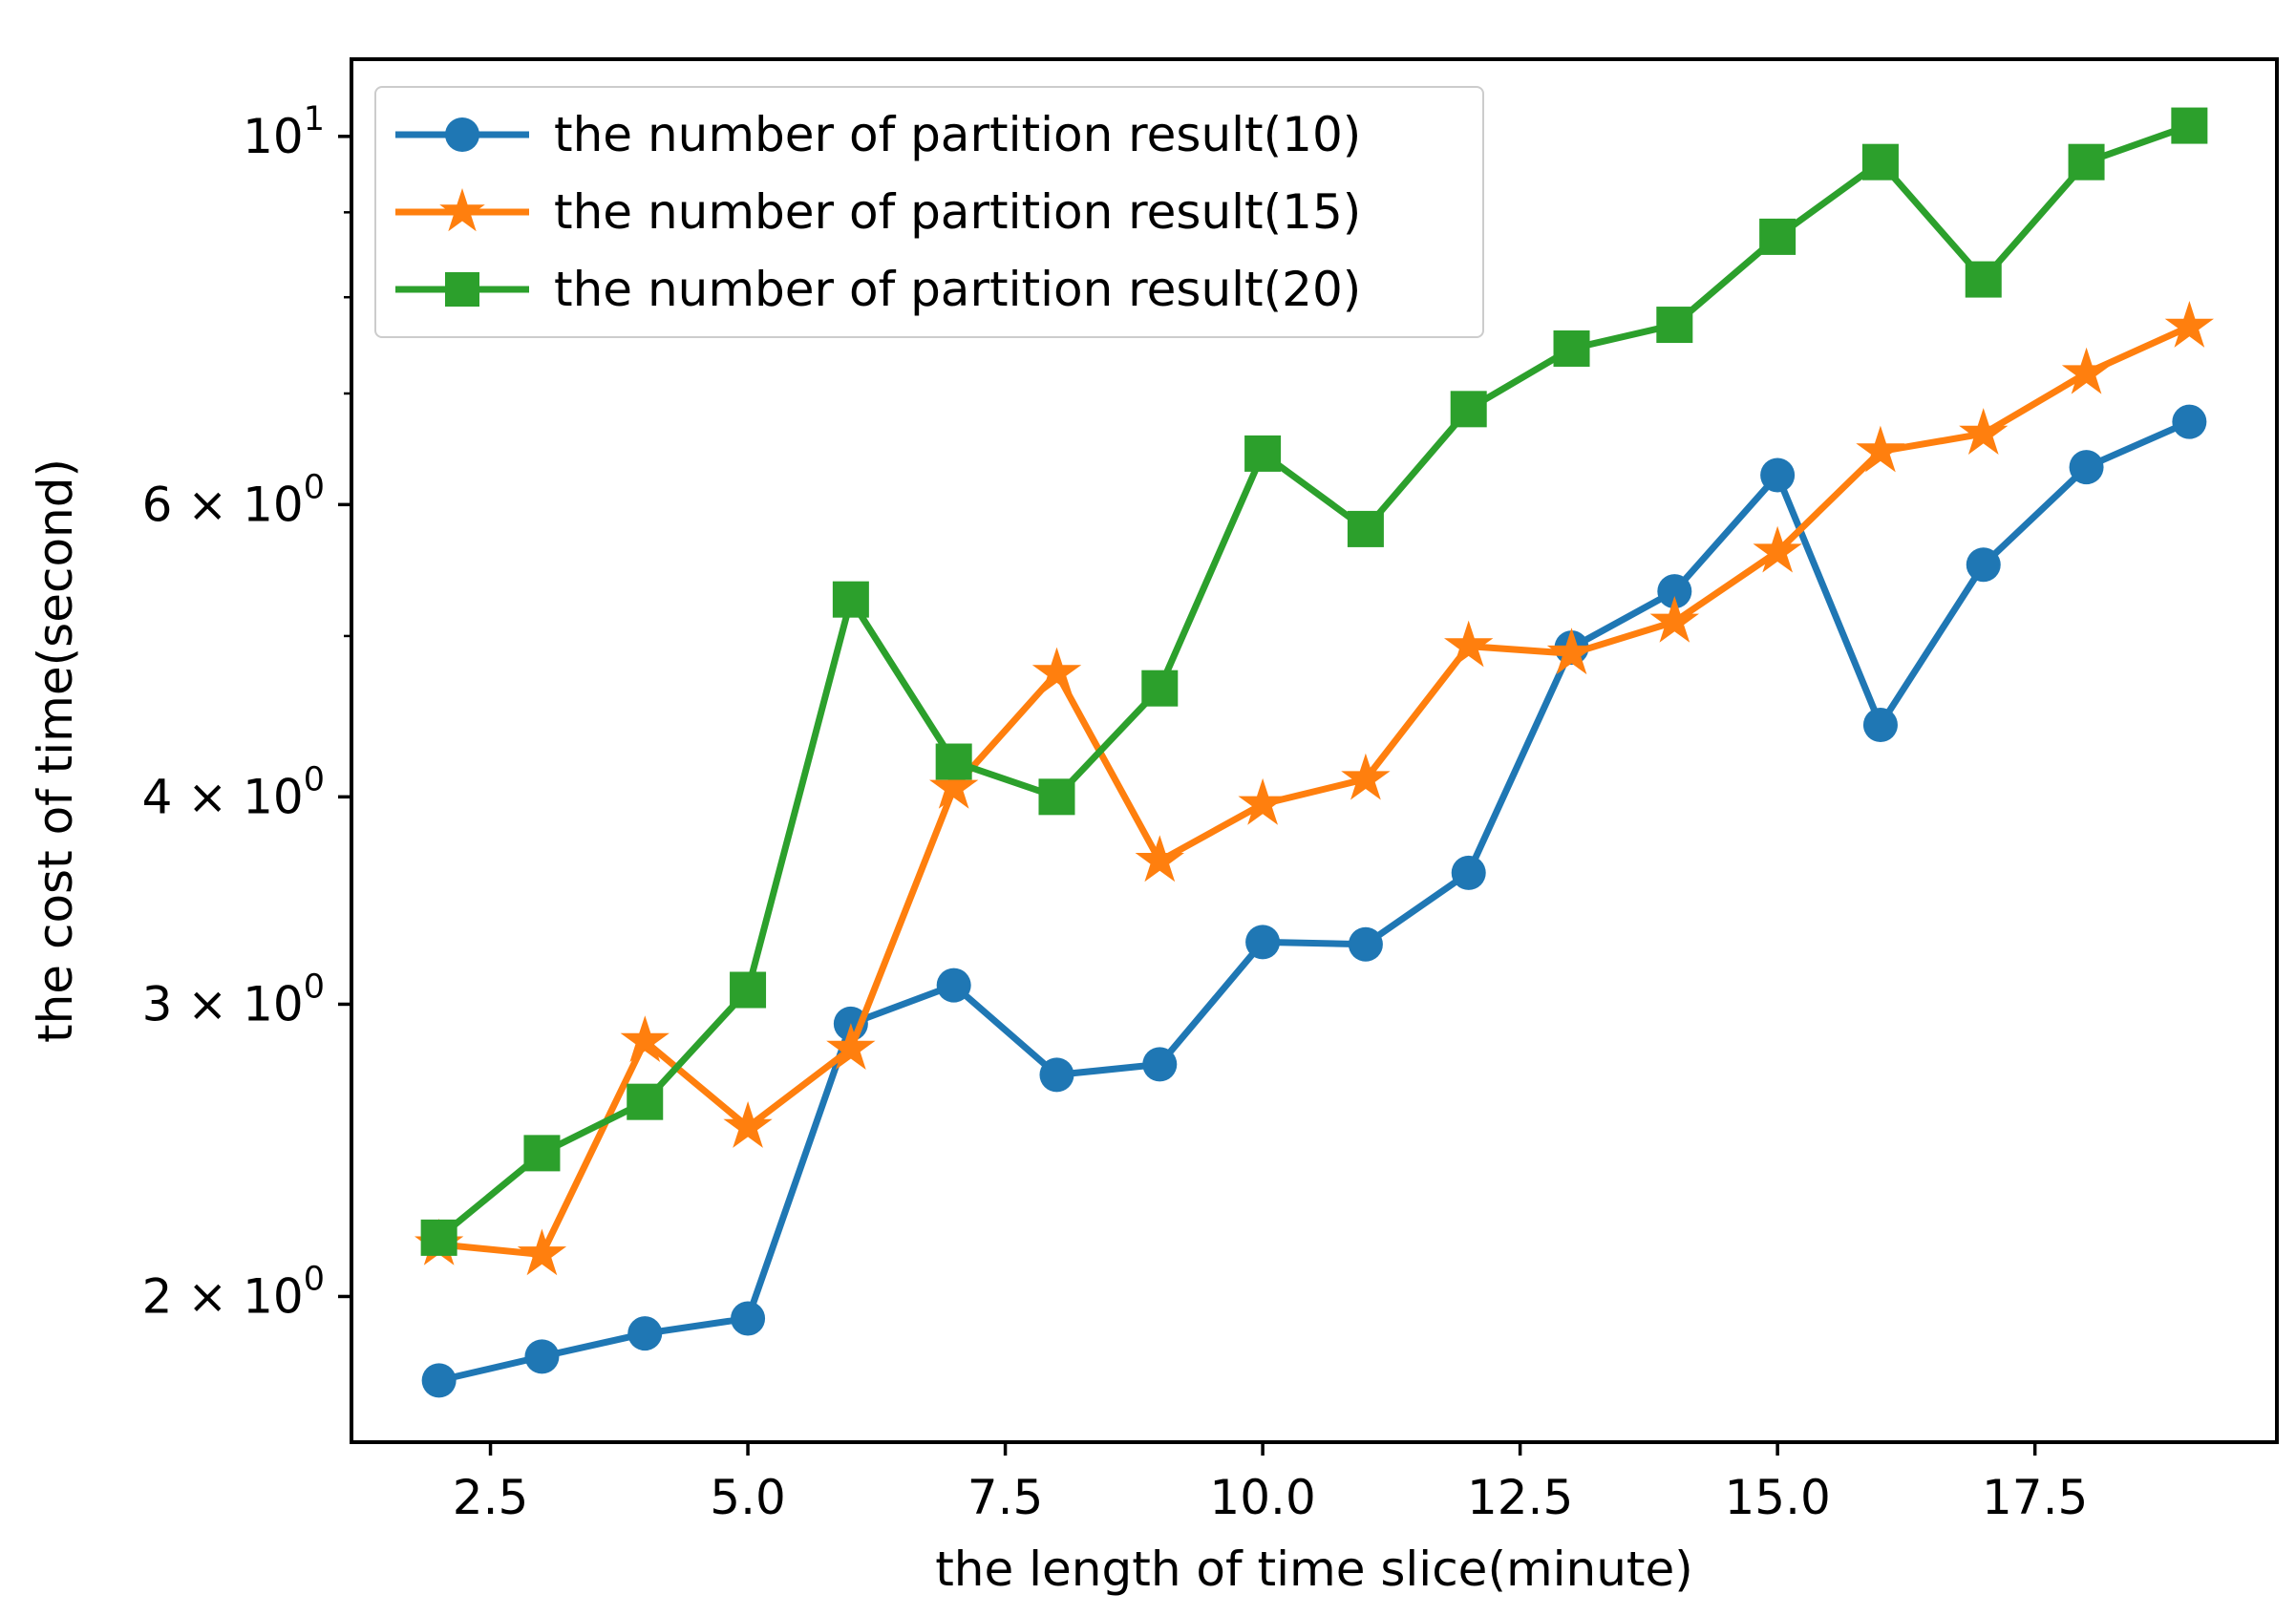 This screenshot has height=1616, width=2296. What do you see at coordinates (1005, 1498) in the screenshot?
I see `x-tick-label: 7.5` at bounding box center [1005, 1498].